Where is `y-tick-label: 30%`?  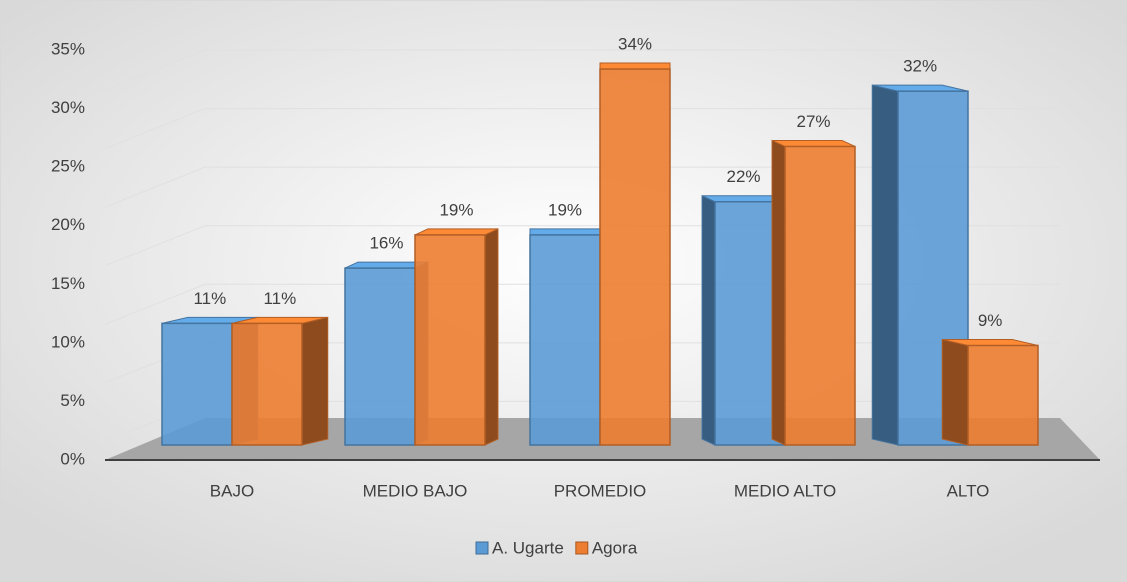
y-tick-label: 30% is located at coordinates (68, 107).